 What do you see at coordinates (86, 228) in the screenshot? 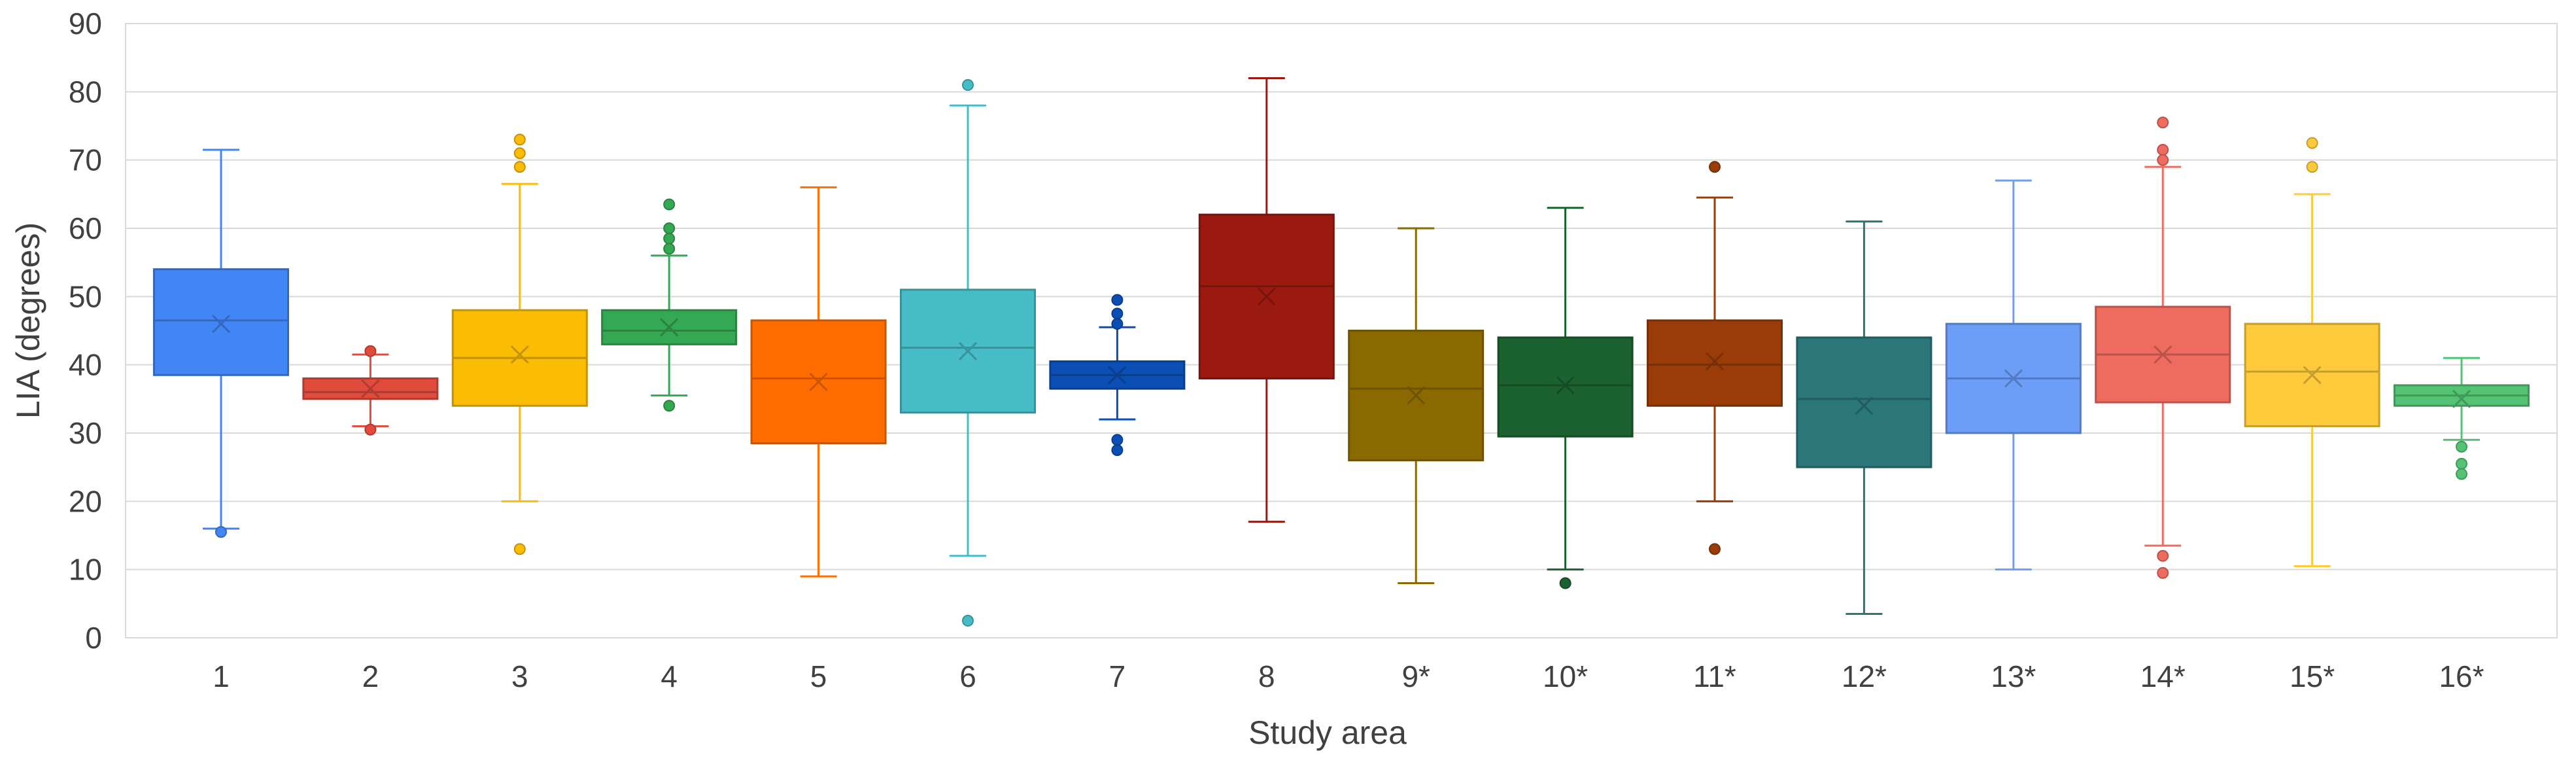
I see `y-tick-label: 60` at bounding box center [86, 228].